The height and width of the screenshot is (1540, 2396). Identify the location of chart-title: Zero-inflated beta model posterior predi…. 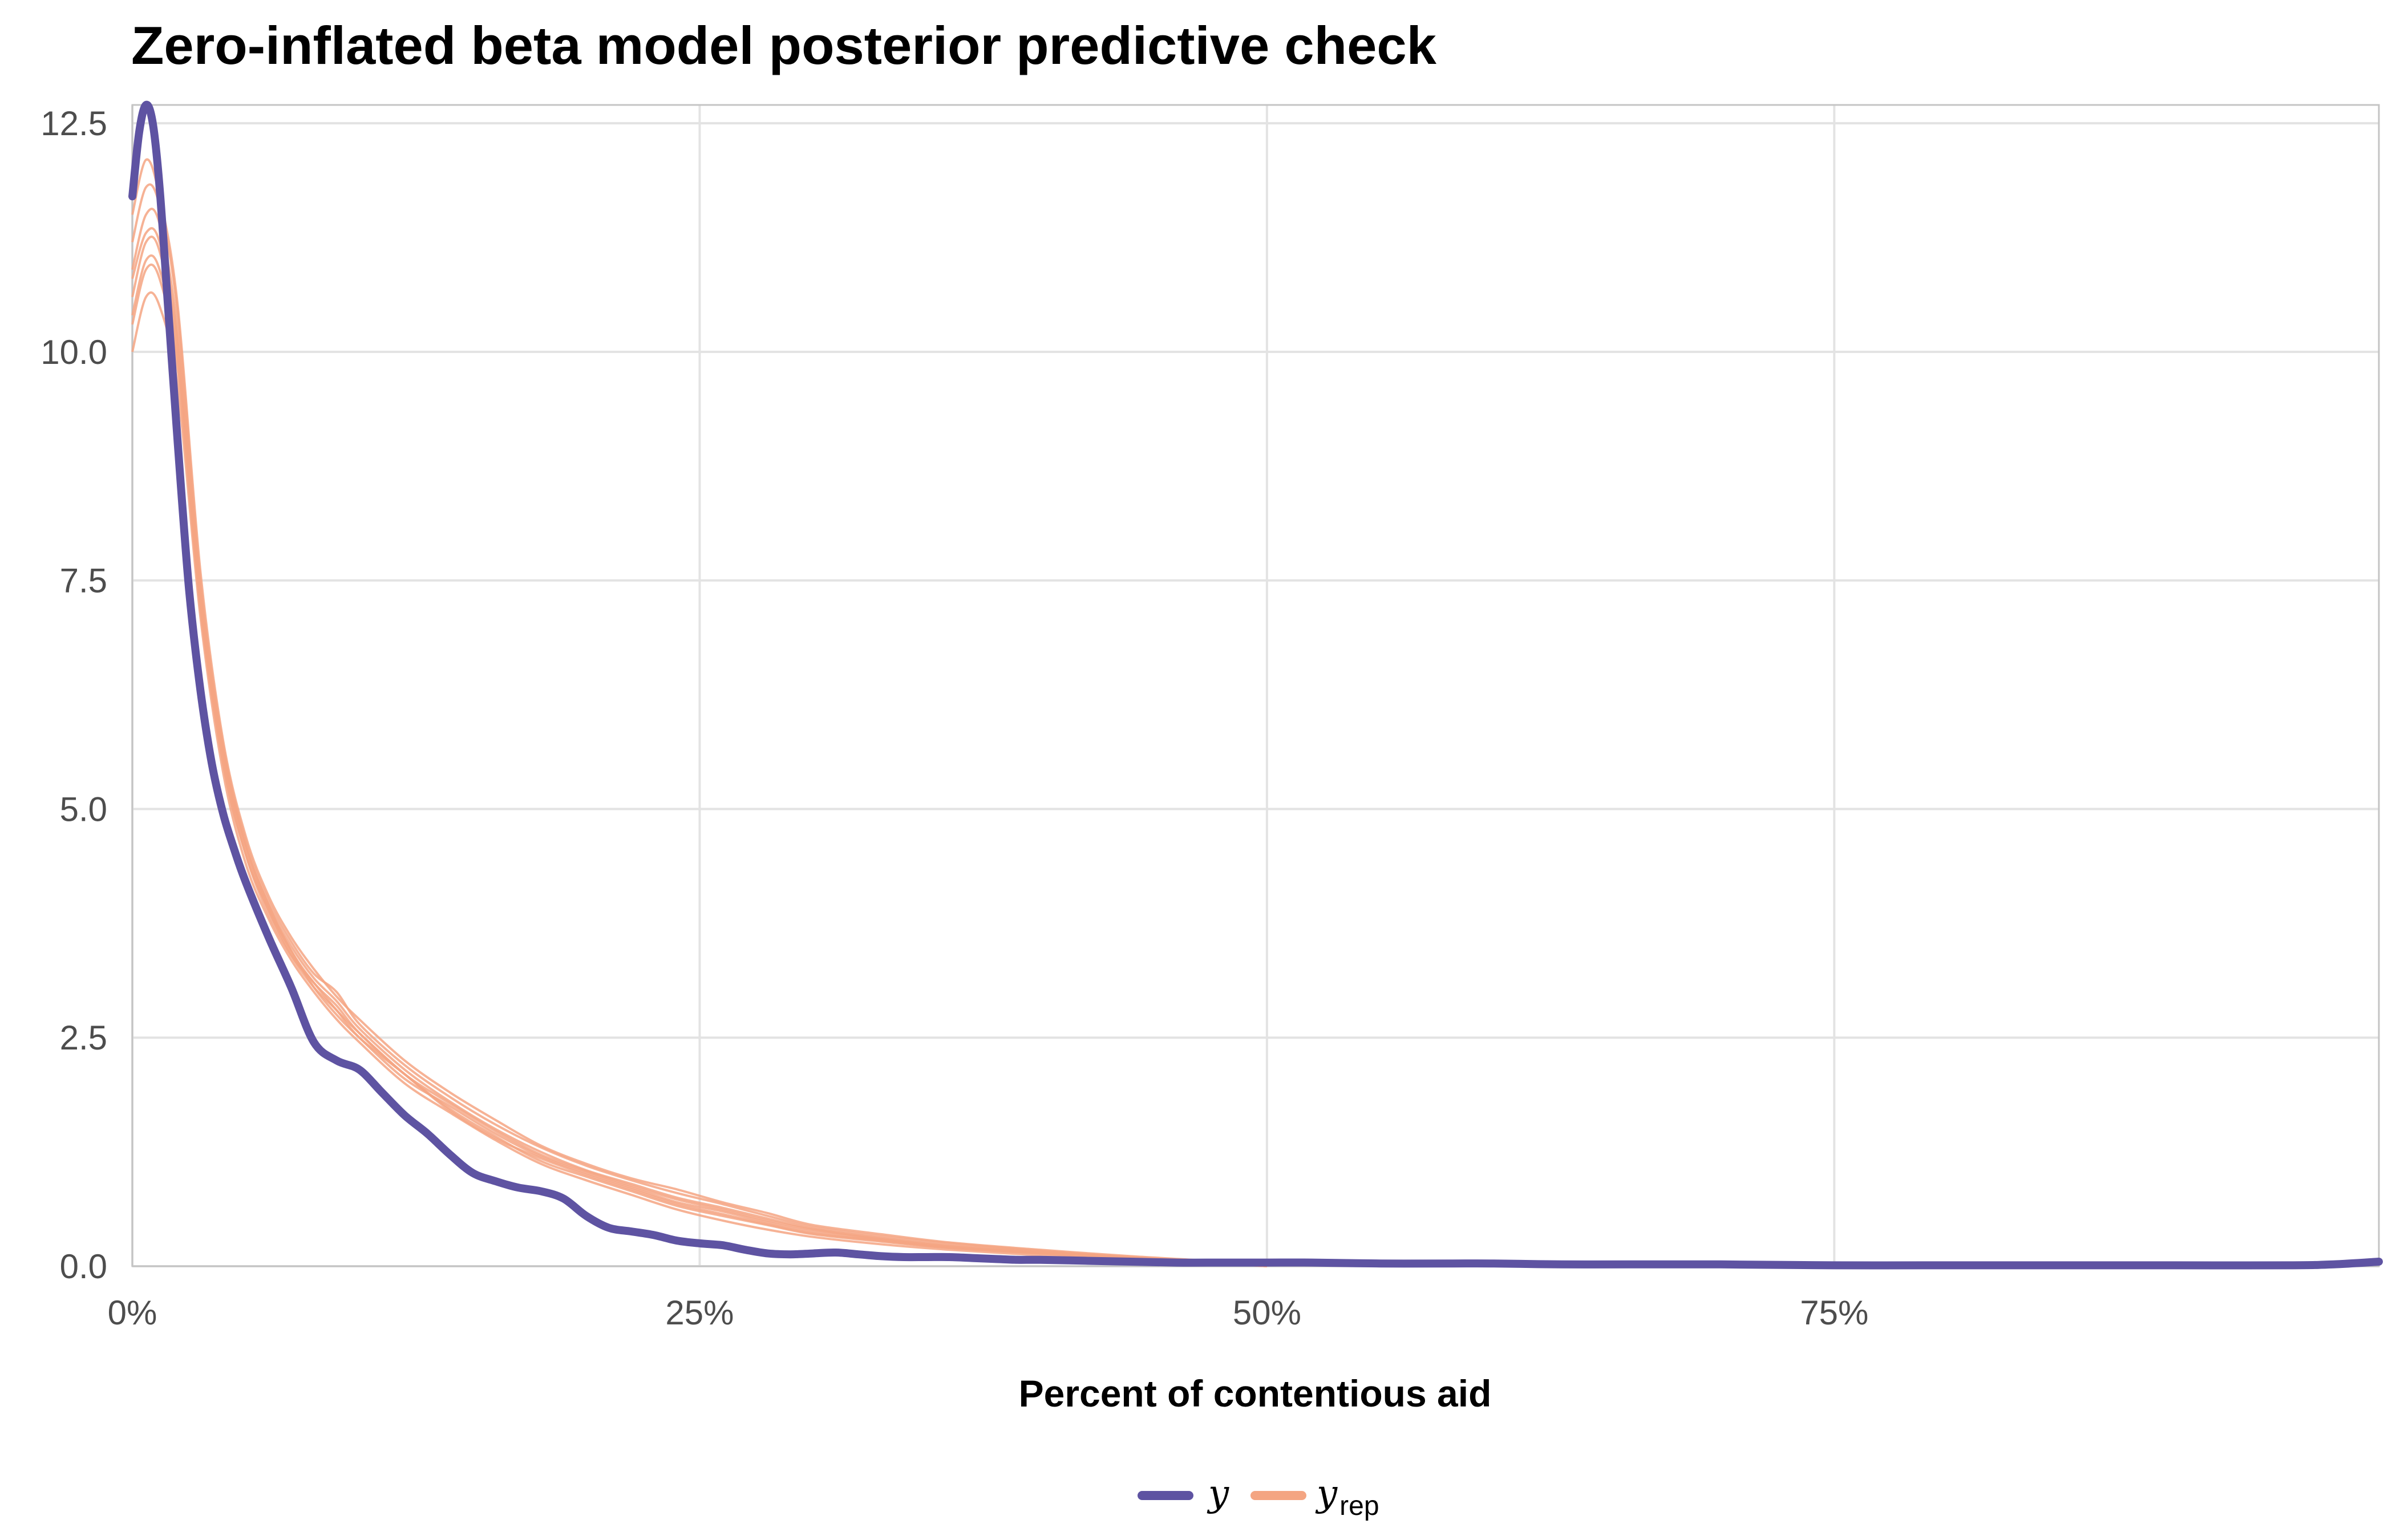
(784, 45).